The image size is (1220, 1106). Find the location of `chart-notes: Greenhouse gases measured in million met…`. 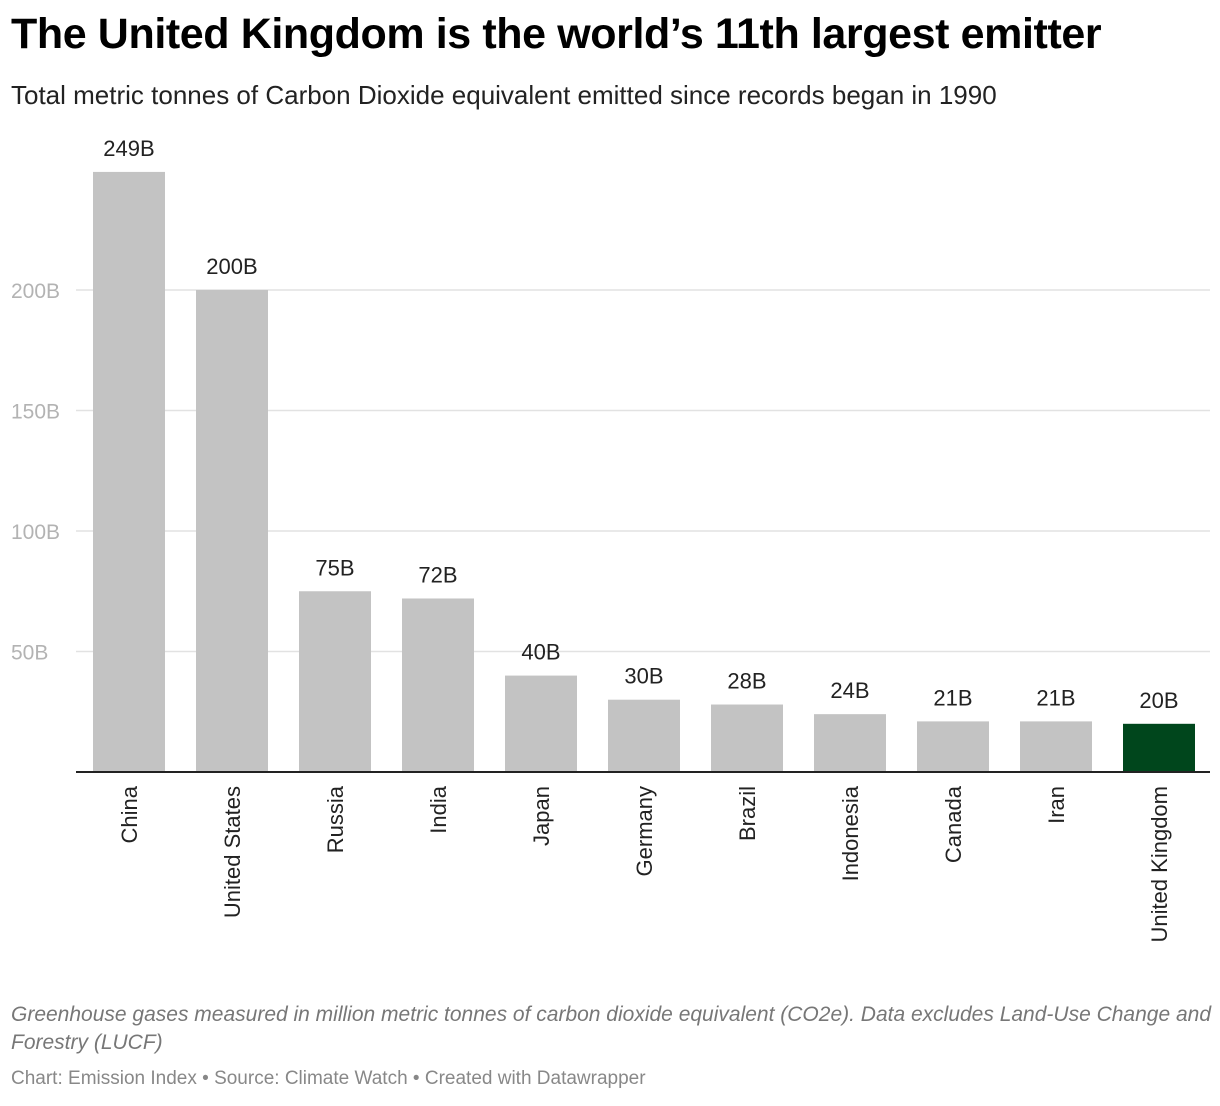

chart-notes: Greenhouse gases measured in million met… is located at coordinates (611, 1028).